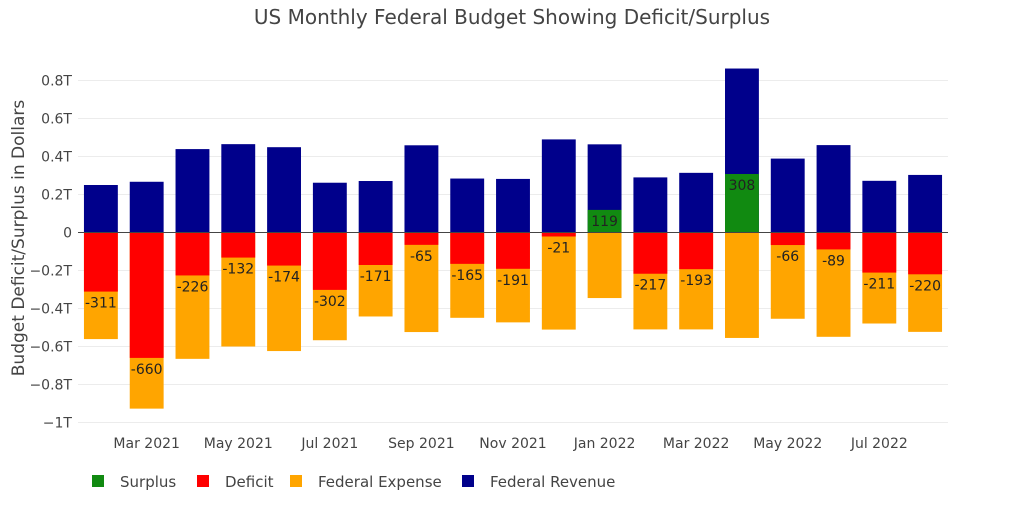 This screenshot has height=512, width=1024. What do you see at coordinates (696, 444) in the screenshot?
I see `x-tick-label: Mar 2022` at bounding box center [696, 444].